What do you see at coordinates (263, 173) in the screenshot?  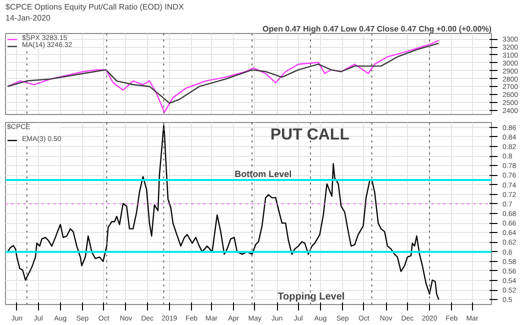 I see `ref-line-label: Bottom Level` at bounding box center [263, 173].